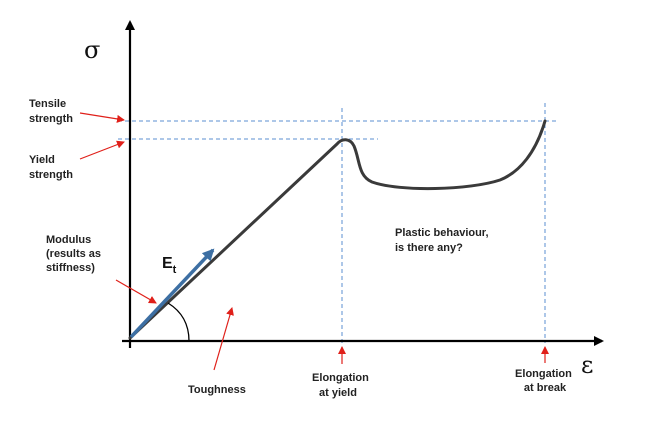  Describe the element at coordinates (136, 291) in the screenshot. I see `modulus-pointer` at that location.